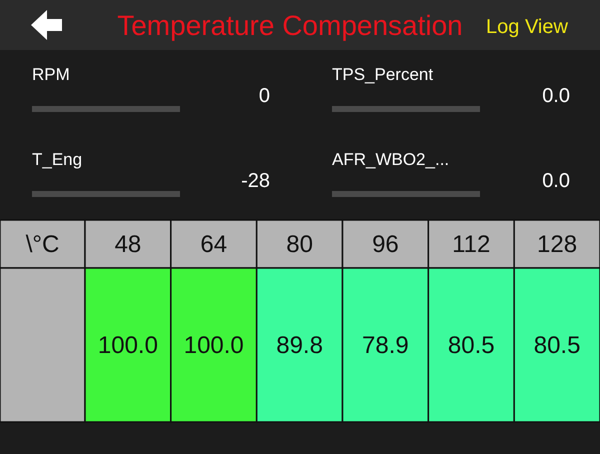  What do you see at coordinates (51, 74) in the screenshot?
I see `text: RPM` at bounding box center [51, 74].